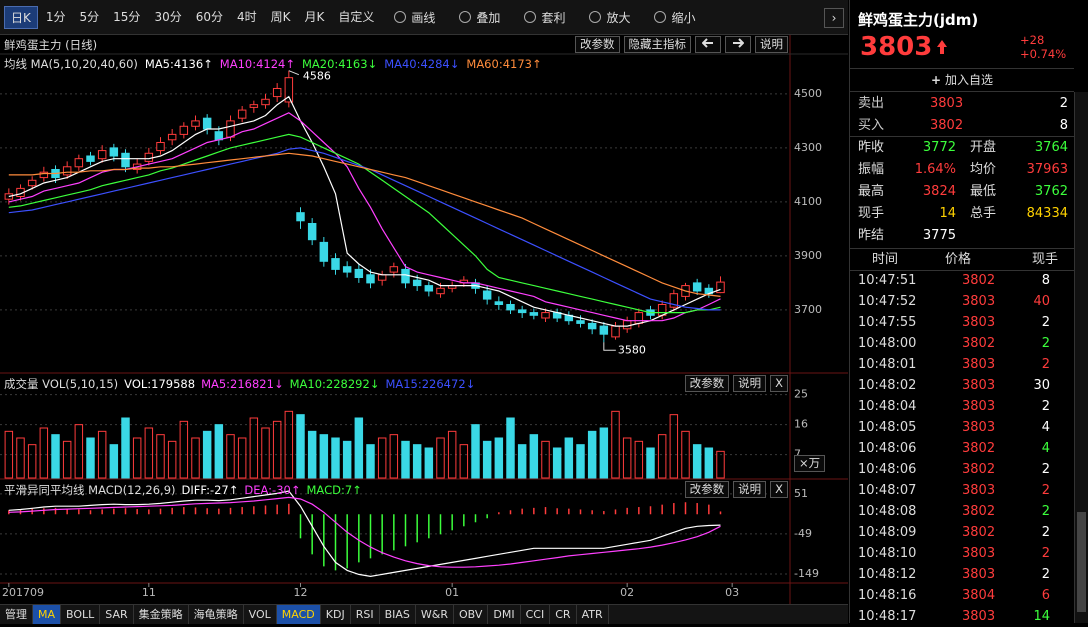 This screenshot has height=627, width=1088. Describe the element at coordinates (334, 383) in the screenshot. I see `legend-item: MA10:228292↓` at that location.